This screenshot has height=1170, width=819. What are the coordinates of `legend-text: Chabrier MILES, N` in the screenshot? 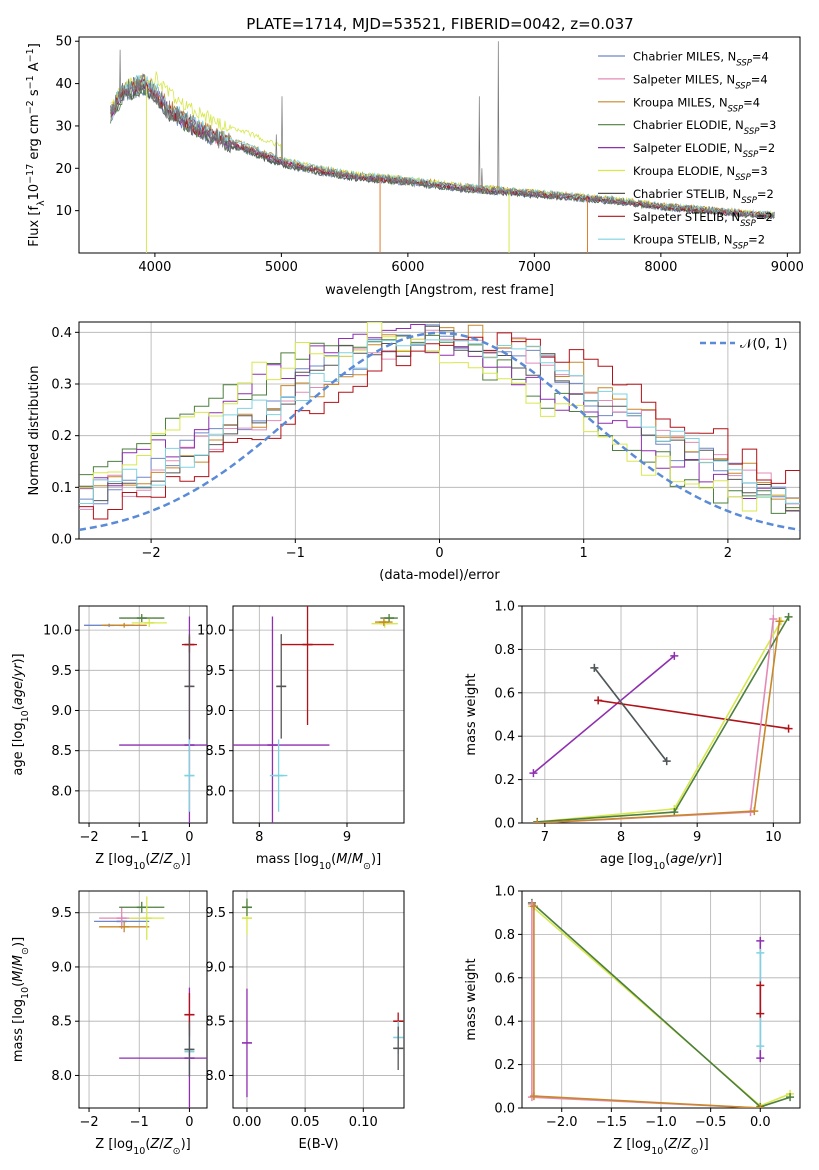 It's located at (684, 57).